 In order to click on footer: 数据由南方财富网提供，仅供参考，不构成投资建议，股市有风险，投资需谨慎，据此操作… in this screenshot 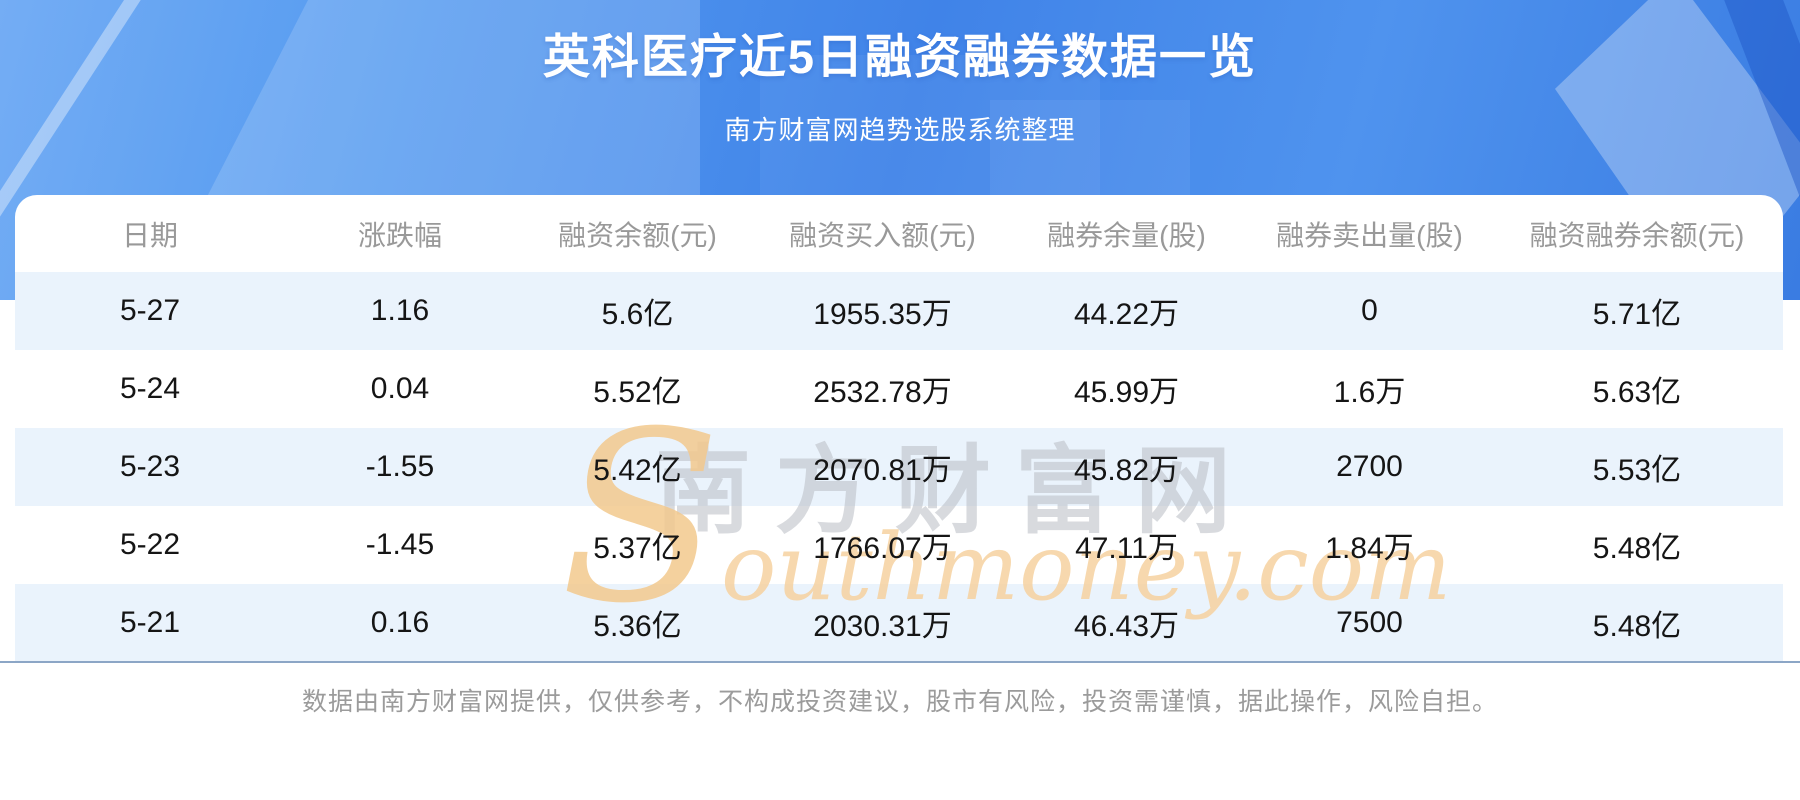, I will do `click(900, 700)`.